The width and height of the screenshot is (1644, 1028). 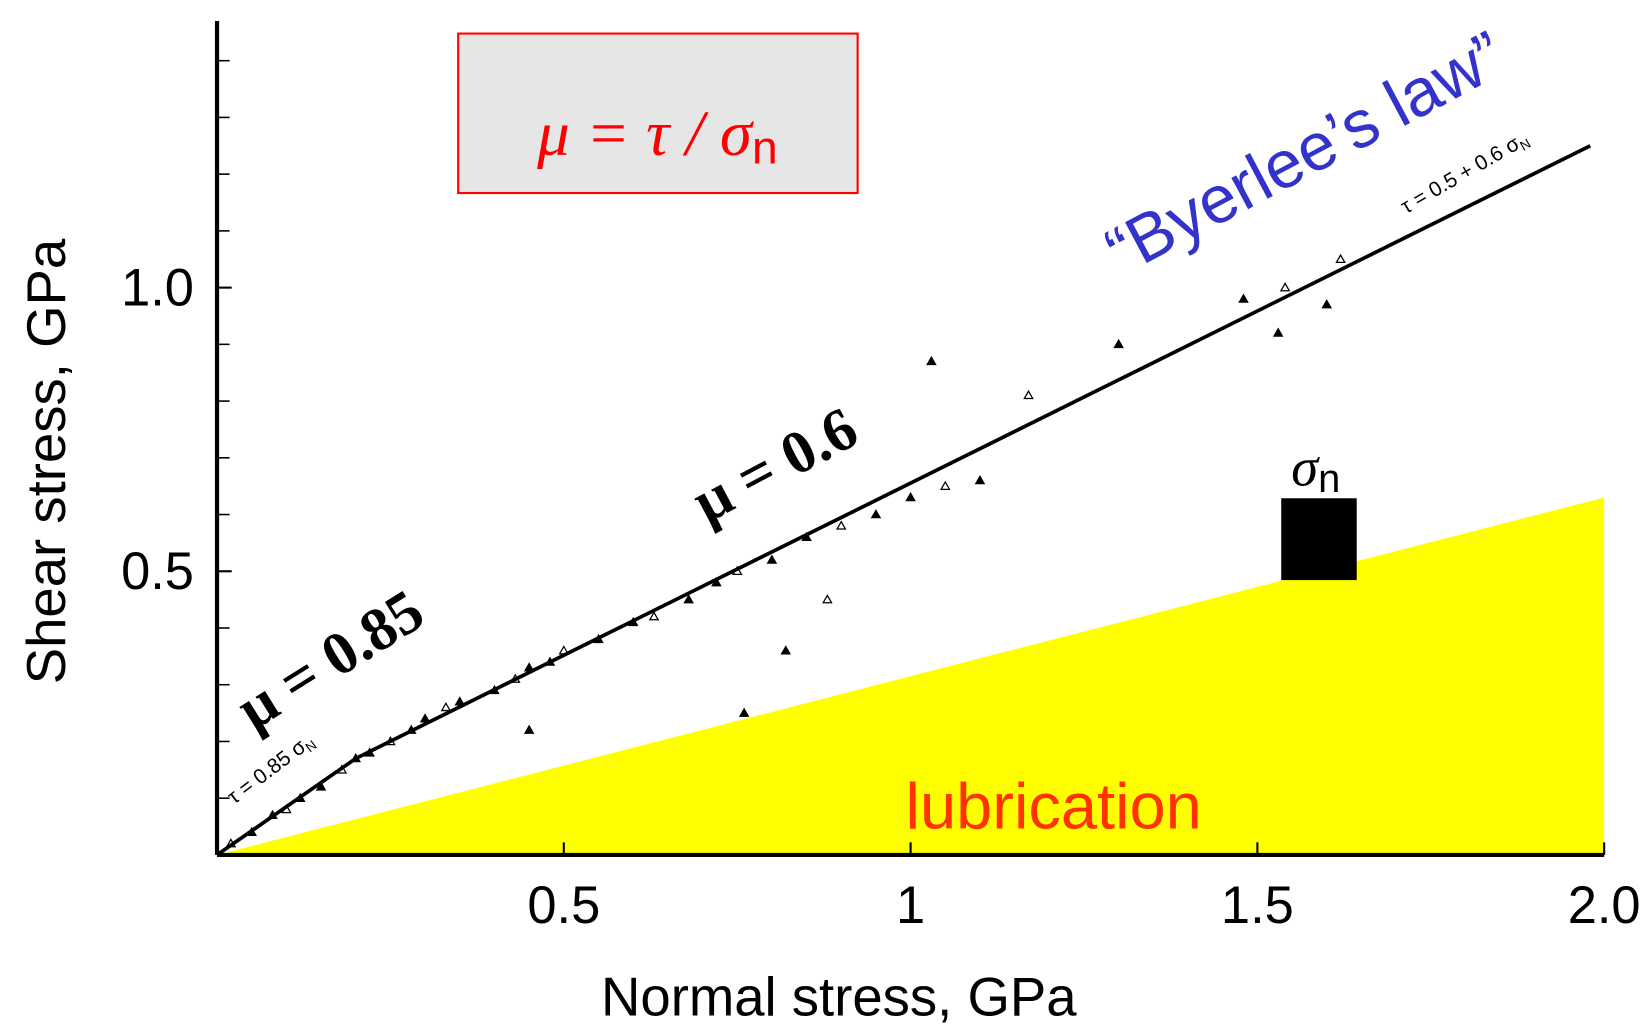 What do you see at coordinates (775, 466) in the screenshot?
I see `mu-label: μ = 0.6` at bounding box center [775, 466].